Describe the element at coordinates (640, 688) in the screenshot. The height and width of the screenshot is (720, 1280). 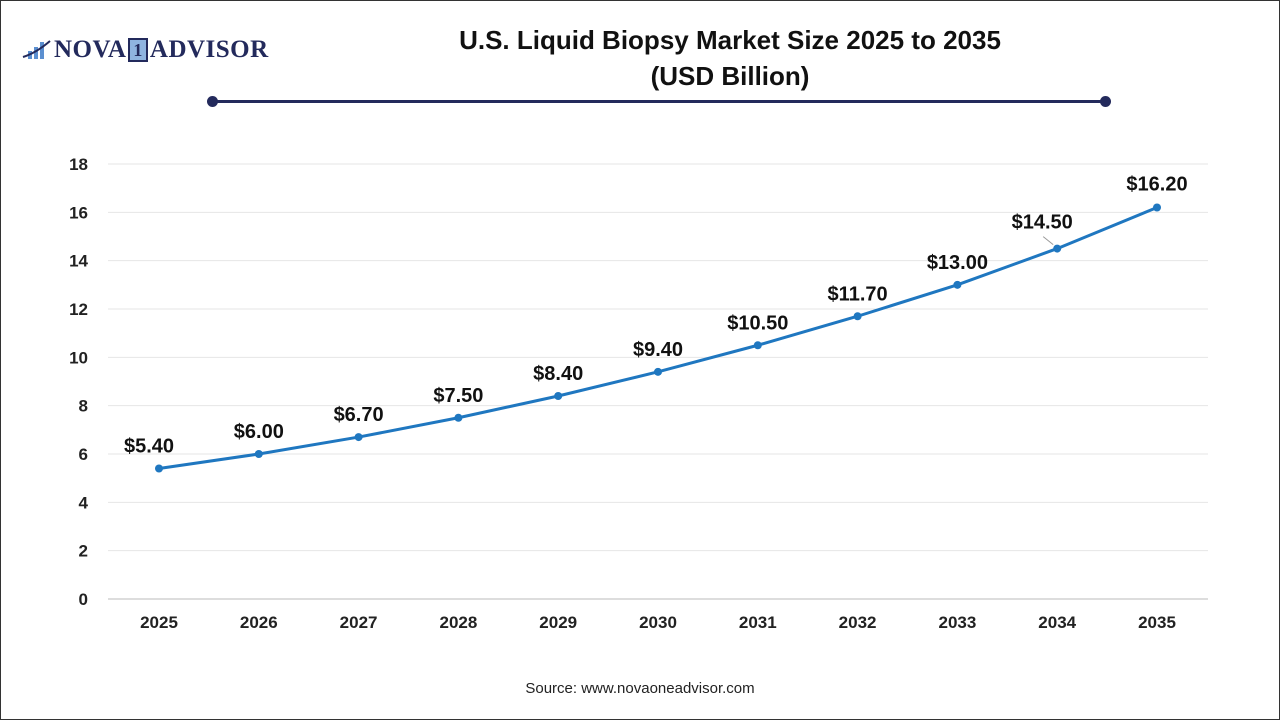
I see `source-note: Source: www.novaoneadvisor.com` at that location.